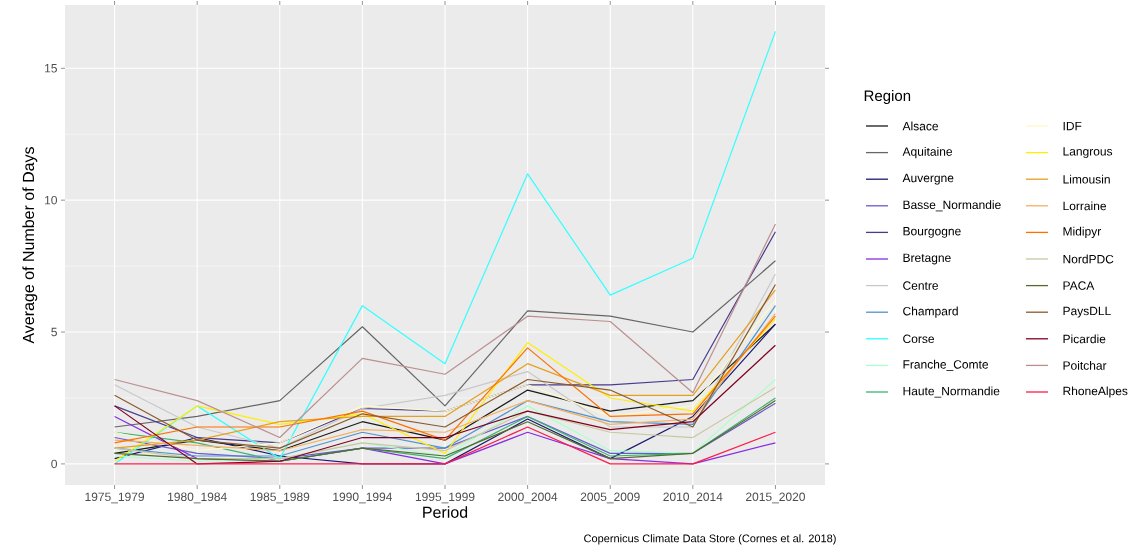 Image resolution: width=1135 pixels, height=550 pixels. What do you see at coordinates (930, 312) in the screenshot?
I see `legend-label: Champard` at bounding box center [930, 312].